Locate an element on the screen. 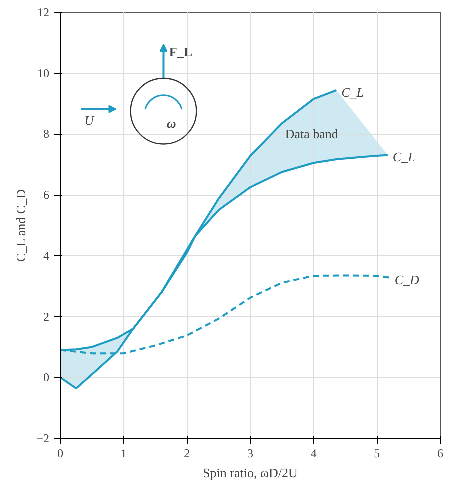 Image resolution: width=461 pixels, height=493 pixels. x-tick-label: 1 is located at coordinates (123, 453).